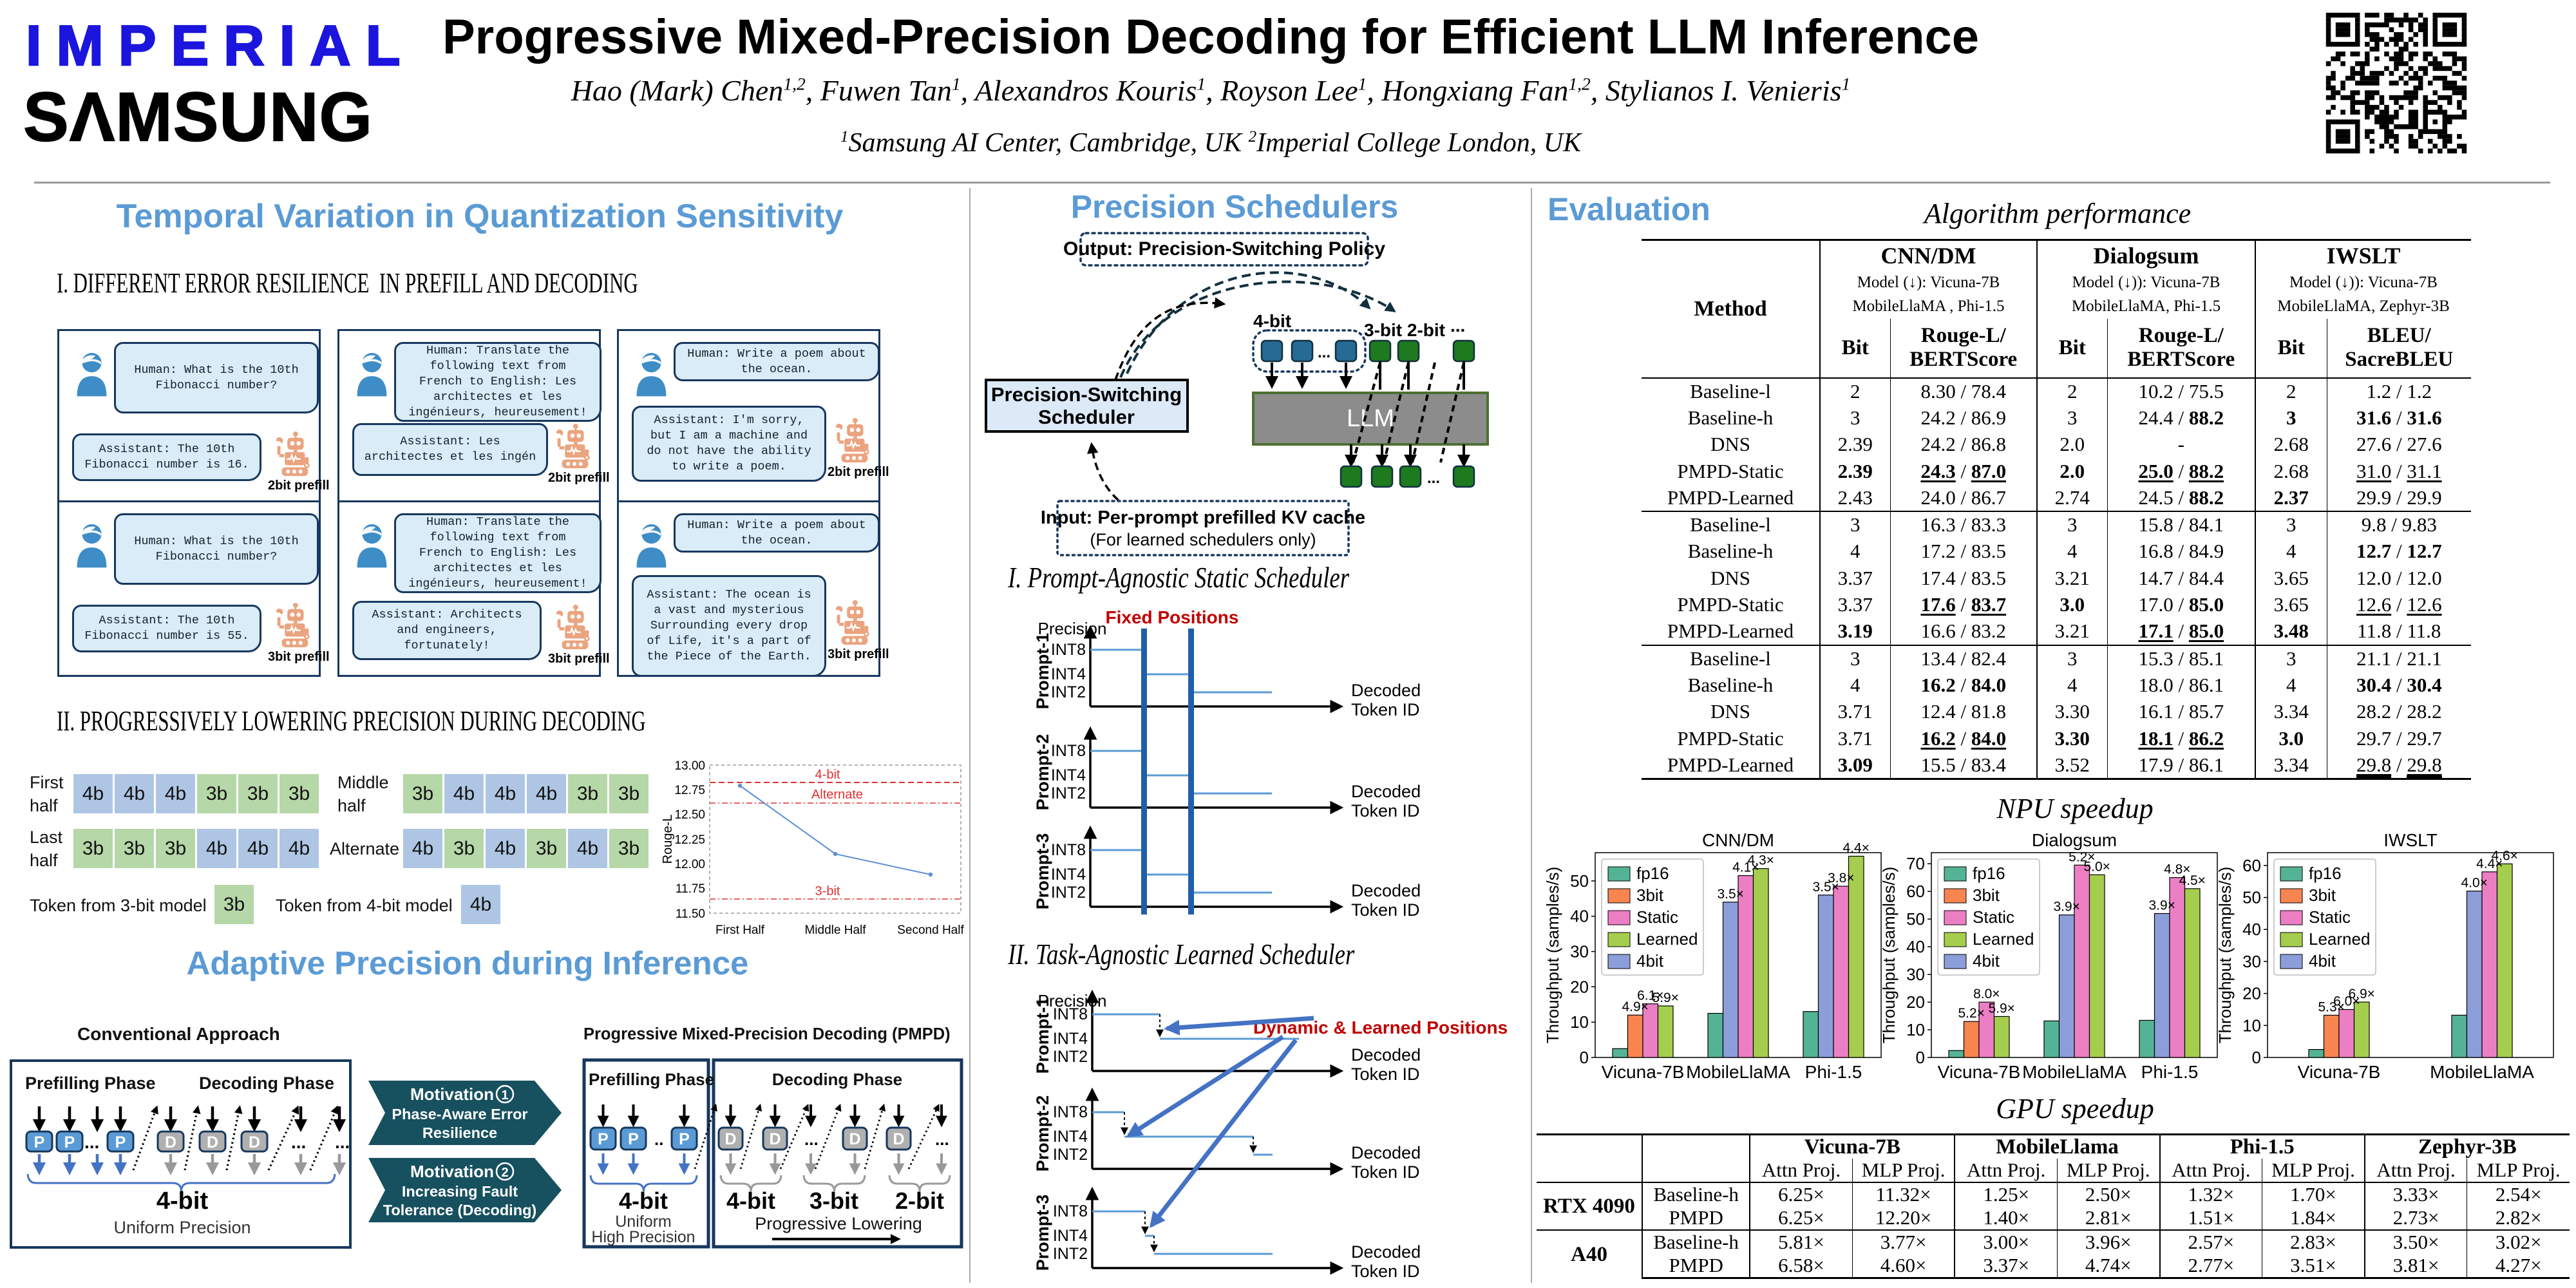 This screenshot has height=1288, width=2576. Describe the element at coordinates (1172, 617) in the screenshot. I see `svg-text: Fixed Positions` at that location.